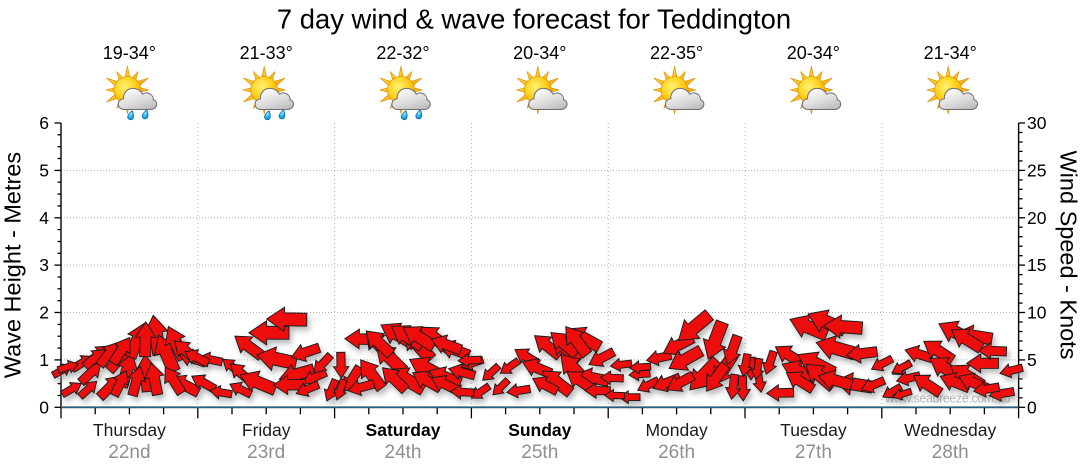 The width and height of the screenshot is (1080, 475). I want to click on svg-text: 19-34°, so click(129, 53).